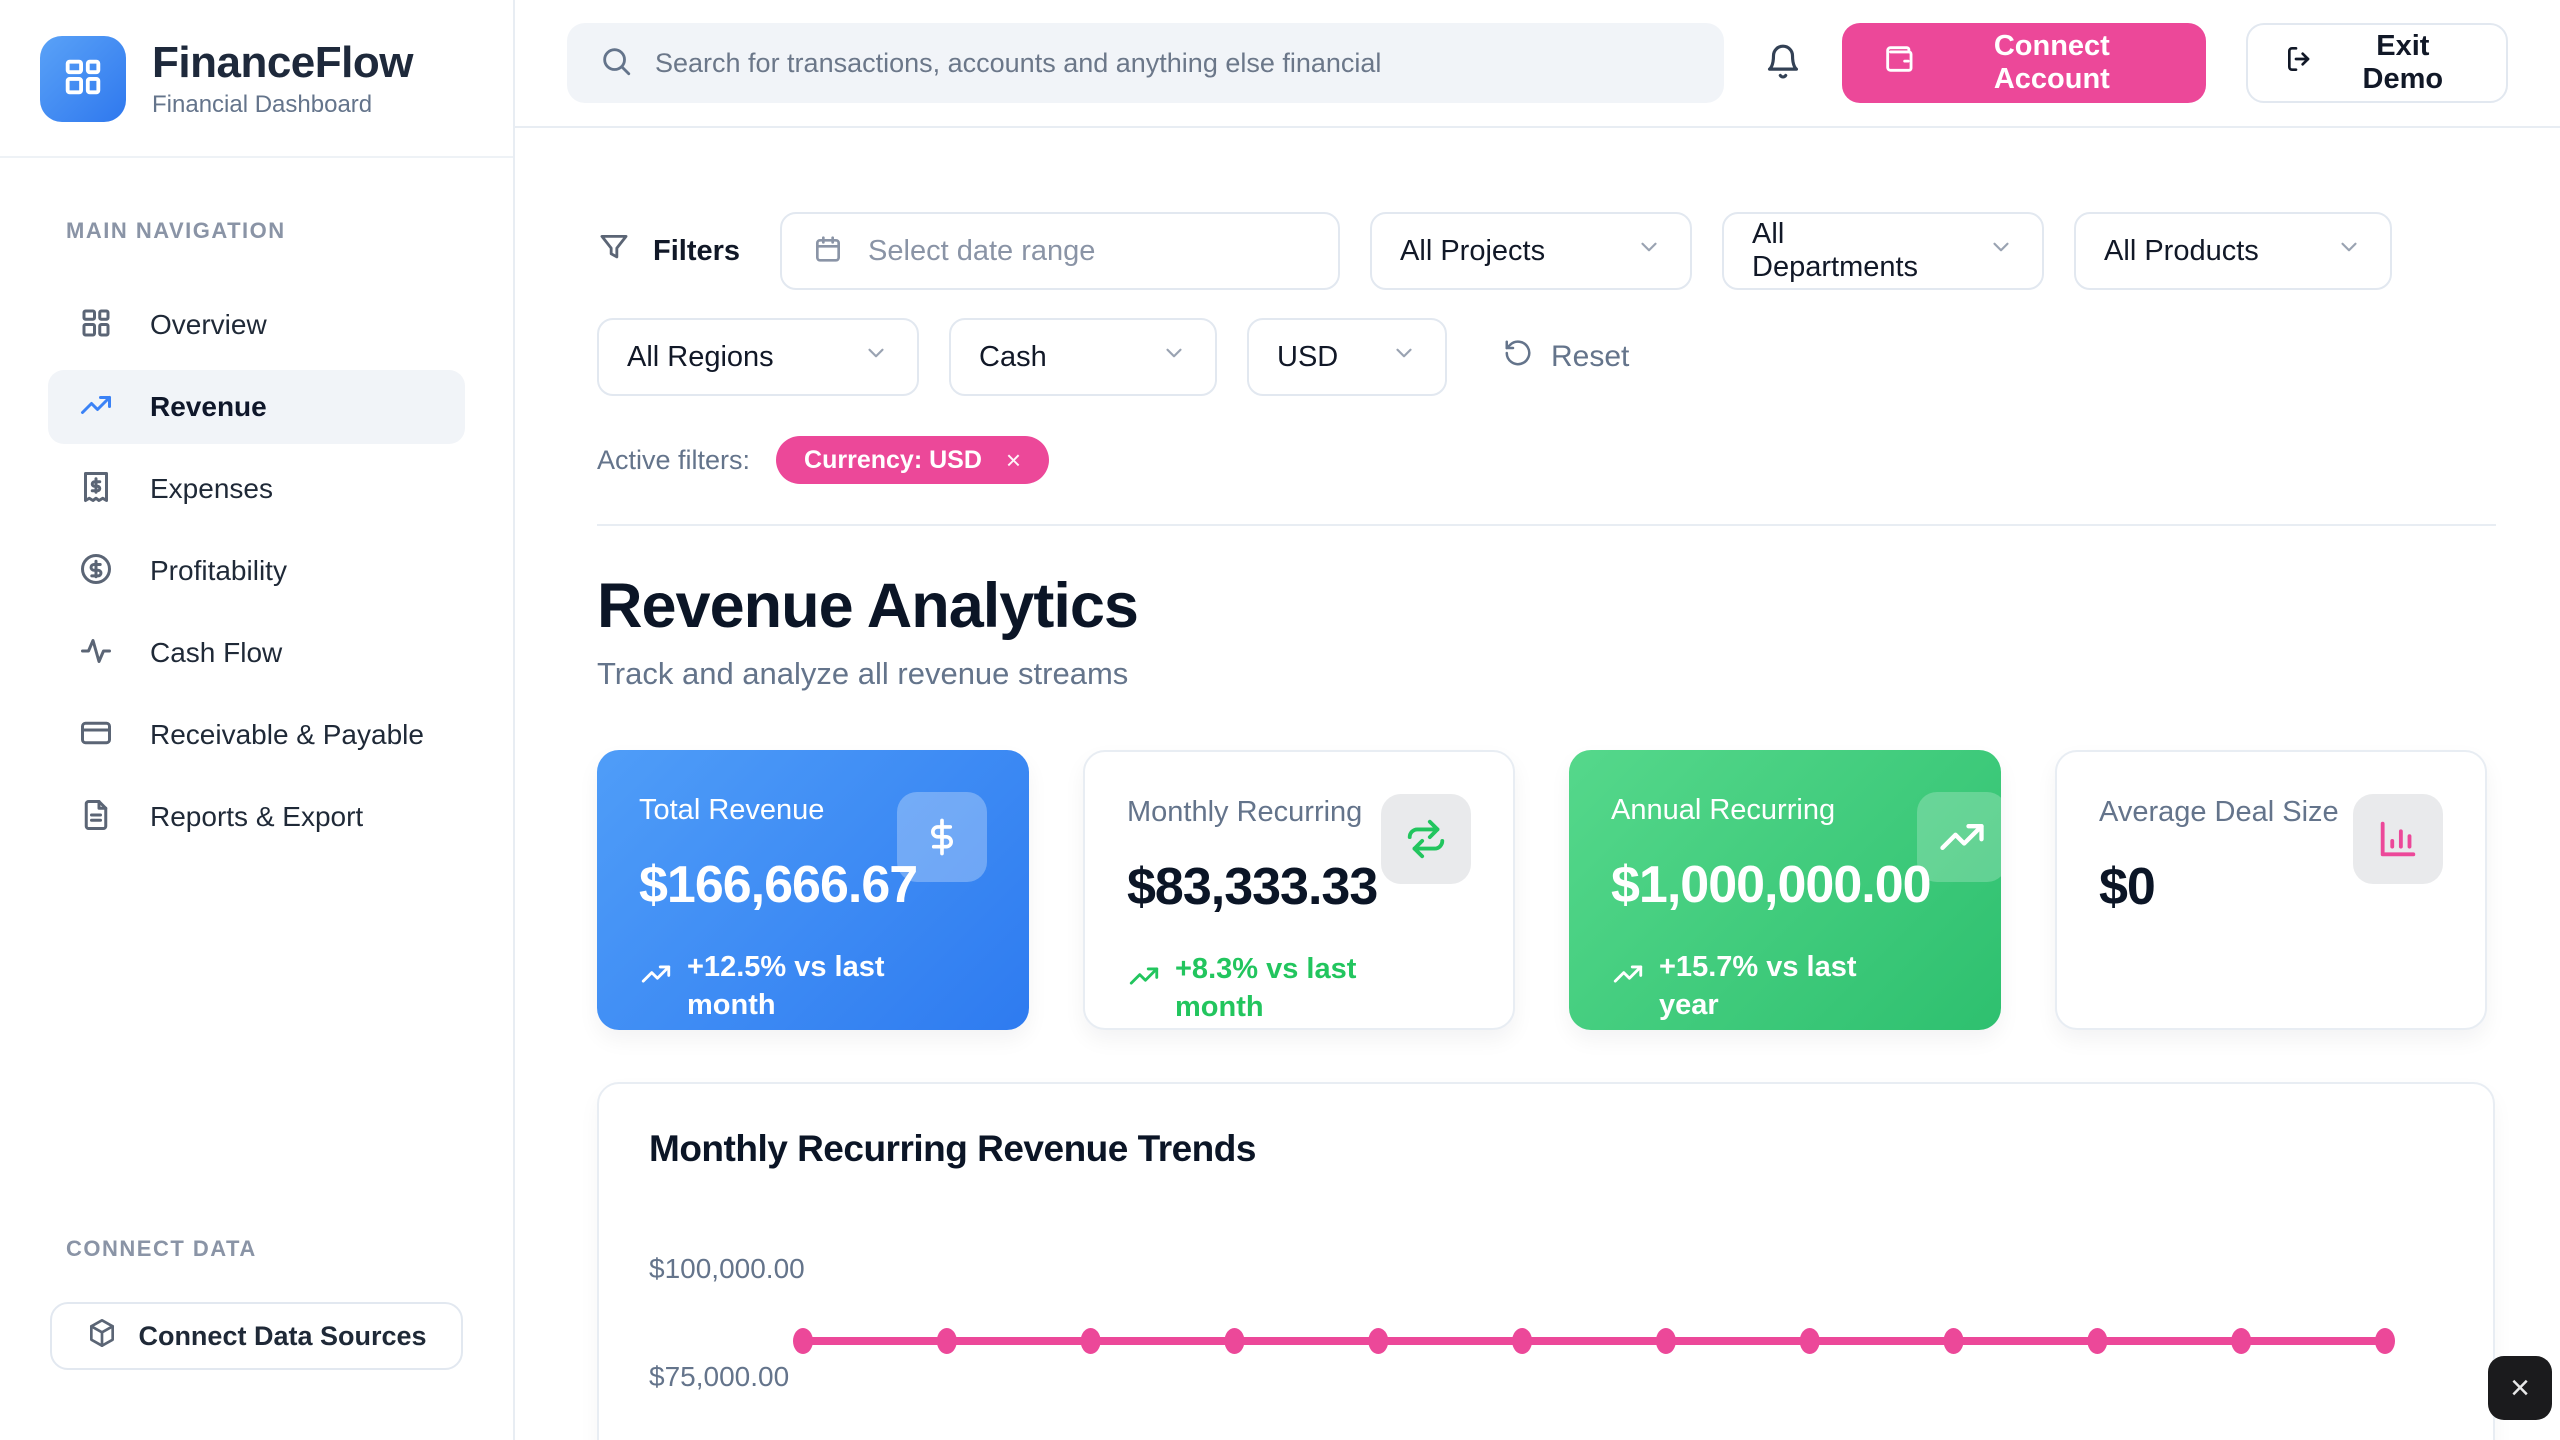 This screenshot has height=1440, width=2560. I want to click on reset-filters-button: Reset, so click(1566, 357).